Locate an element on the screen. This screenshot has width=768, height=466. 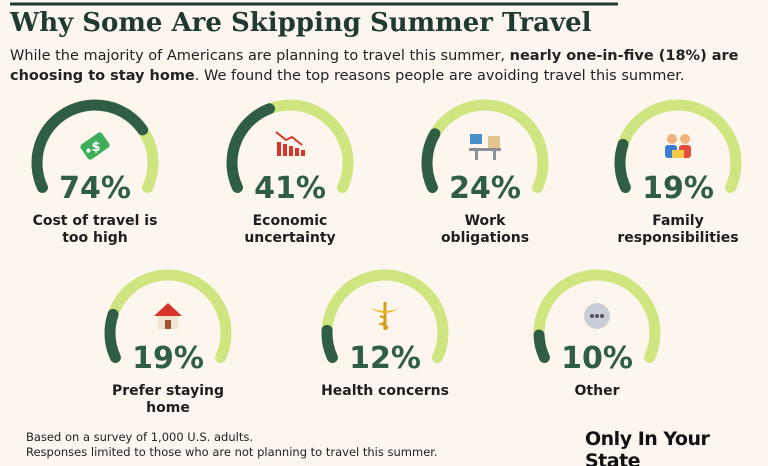
category-label: Health concerns is located at coordinates (385, 391).